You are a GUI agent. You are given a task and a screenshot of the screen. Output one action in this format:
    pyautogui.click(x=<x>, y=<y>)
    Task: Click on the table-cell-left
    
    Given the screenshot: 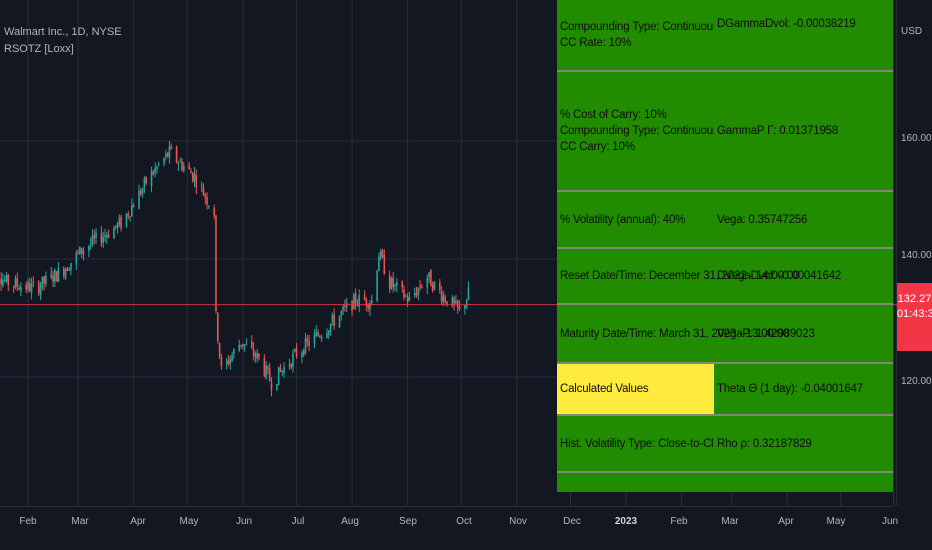 What is the action you would take?
    pyautogui.click(x=635, y=482)
    